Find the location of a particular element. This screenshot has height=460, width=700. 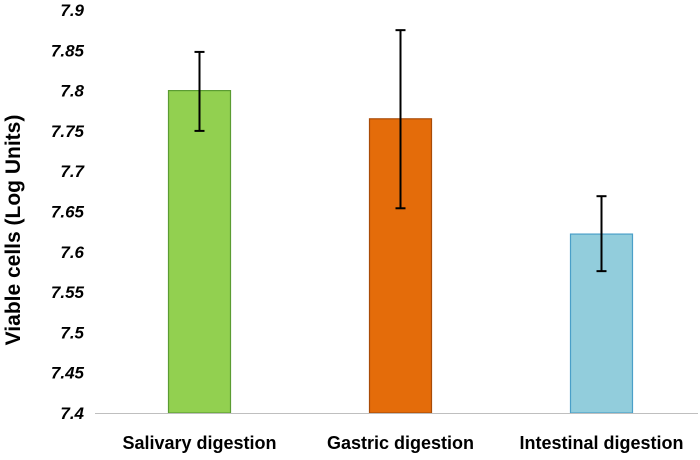

y-tick-label: 7.45 is located at coordinates (68, 373).